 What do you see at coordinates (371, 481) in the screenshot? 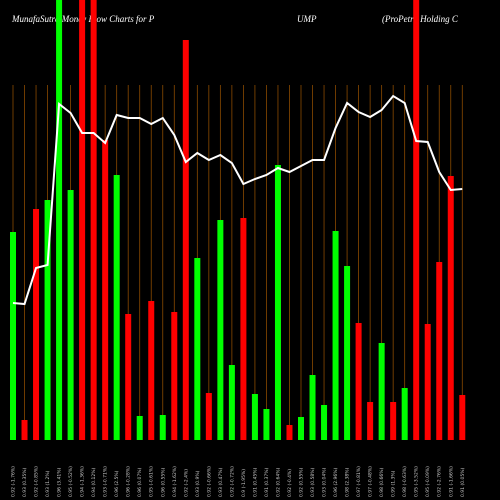
I see `x-tick-label: 0.97 (-0.48%)` at bounding box center [371, 481].